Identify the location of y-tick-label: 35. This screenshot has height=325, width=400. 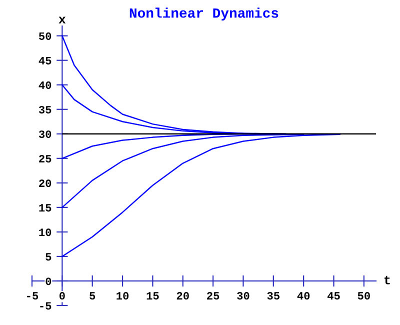
(45, 110).